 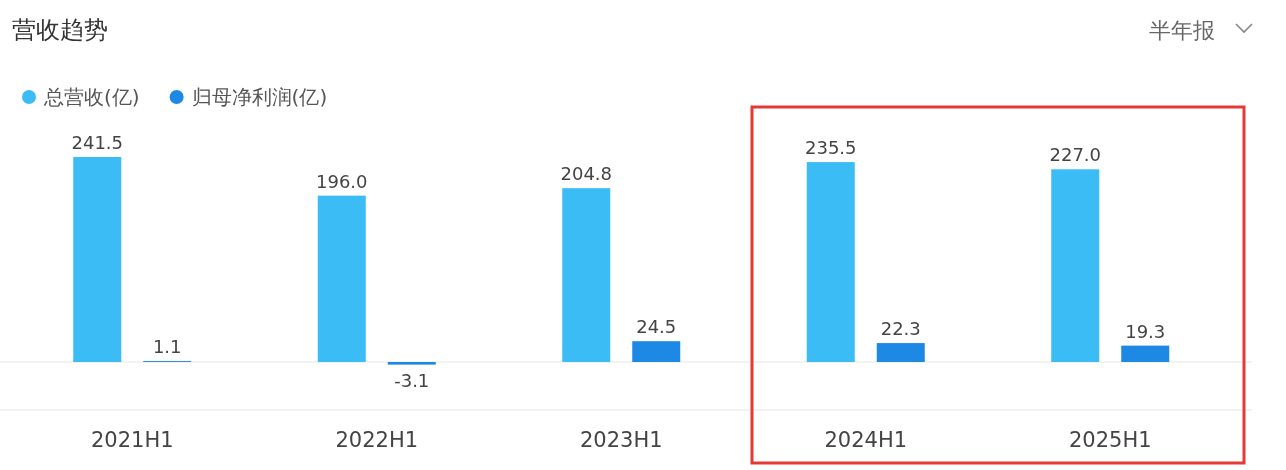 I want to click on legend-label: 总营收(亿), so click(x=91, y=97).